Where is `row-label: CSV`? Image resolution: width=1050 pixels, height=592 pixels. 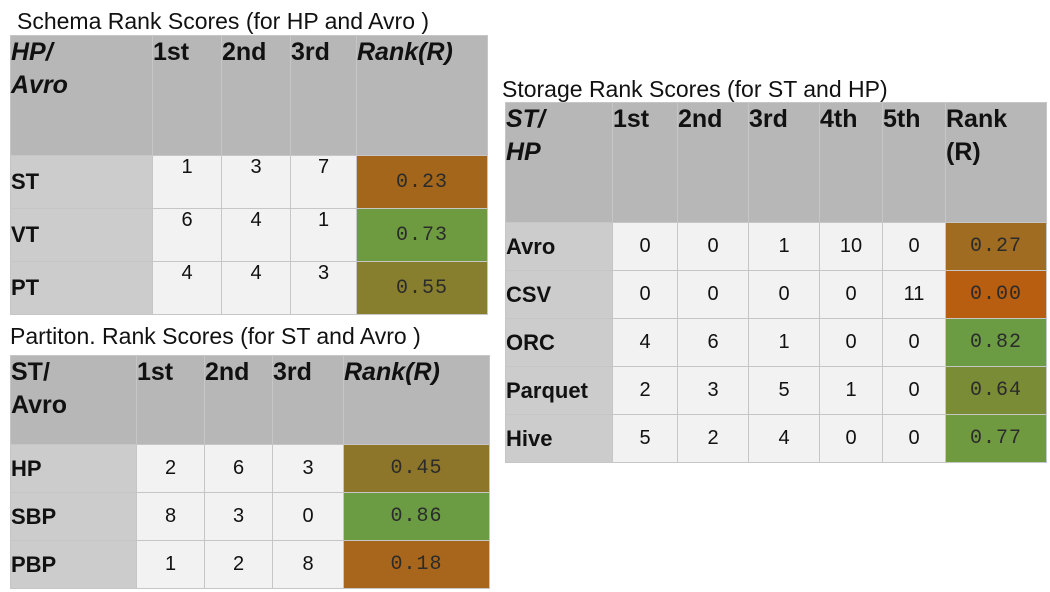
row-label: CSV is located at coordinates (559, 294).